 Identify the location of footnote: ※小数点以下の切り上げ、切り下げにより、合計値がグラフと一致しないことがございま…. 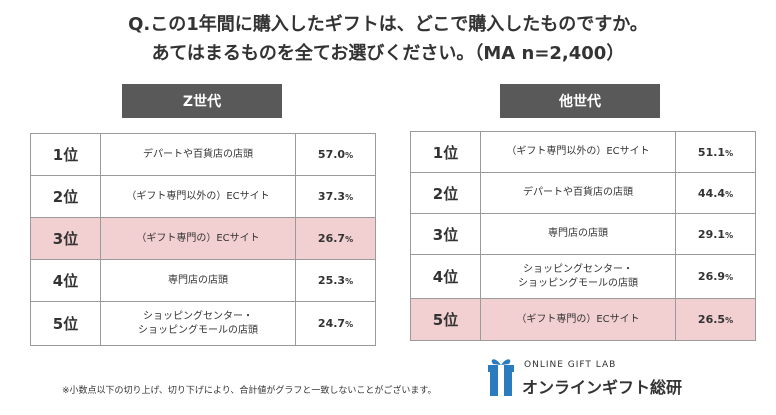
(249, 391).